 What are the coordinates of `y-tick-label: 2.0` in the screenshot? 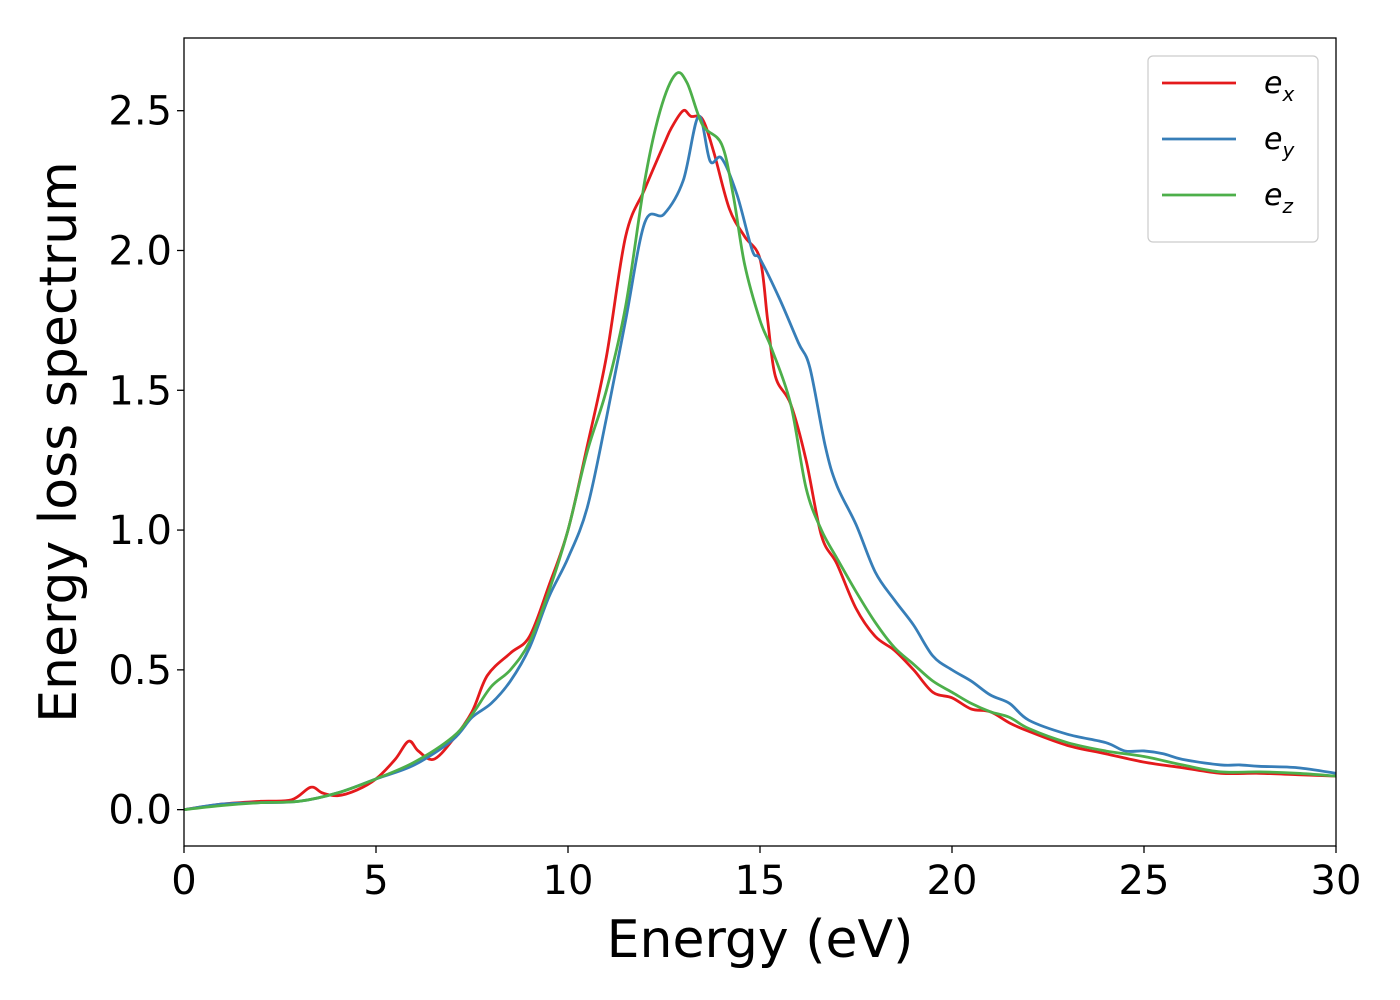 It's located at (140, 251).